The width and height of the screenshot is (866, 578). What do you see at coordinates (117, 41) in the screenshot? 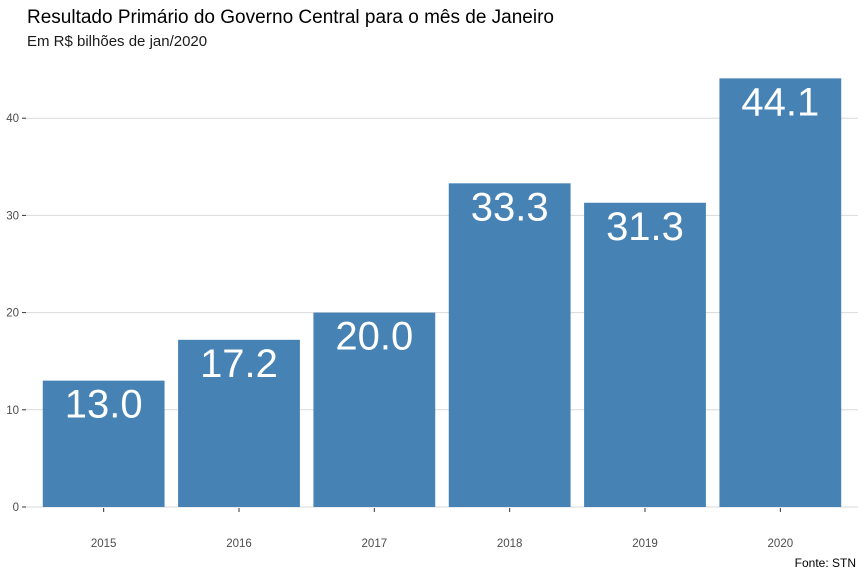
I see `chart-subtitle: Em R$ bilhões de jan/2020` at bounding box center [117, 41].